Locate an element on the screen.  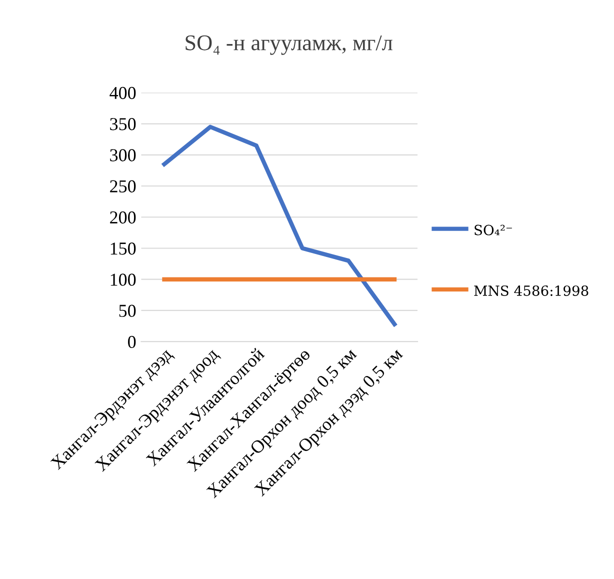
y-tick-label: 100 is located at coordinates (123, 280).